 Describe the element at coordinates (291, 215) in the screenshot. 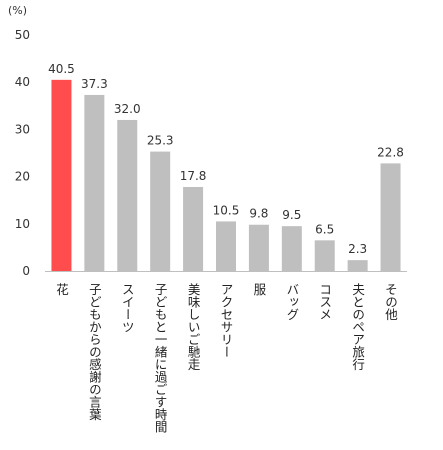

I see `data-label: 9.5` at that location.